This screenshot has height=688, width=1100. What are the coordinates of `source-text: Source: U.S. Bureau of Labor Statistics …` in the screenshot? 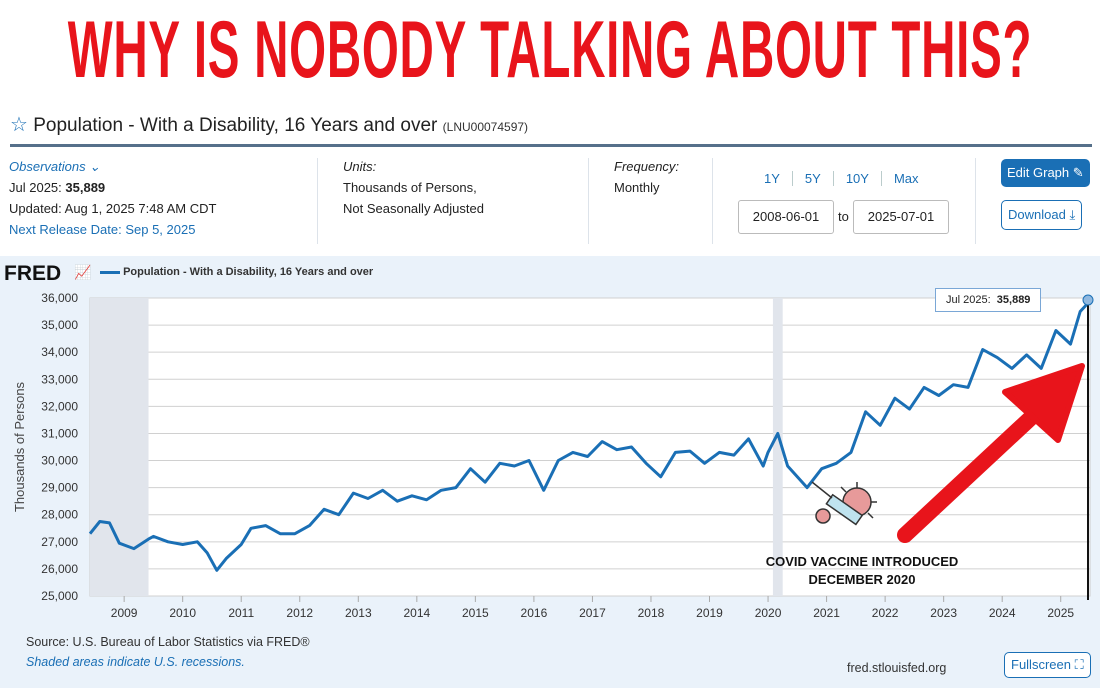 It's located at (168, 642).